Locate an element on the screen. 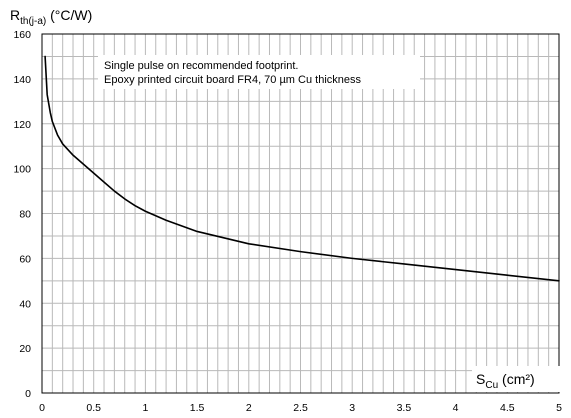 The height and width of the screenshot is (418, 571). y-tick-label: 80 is located at coordinates (25, 215).